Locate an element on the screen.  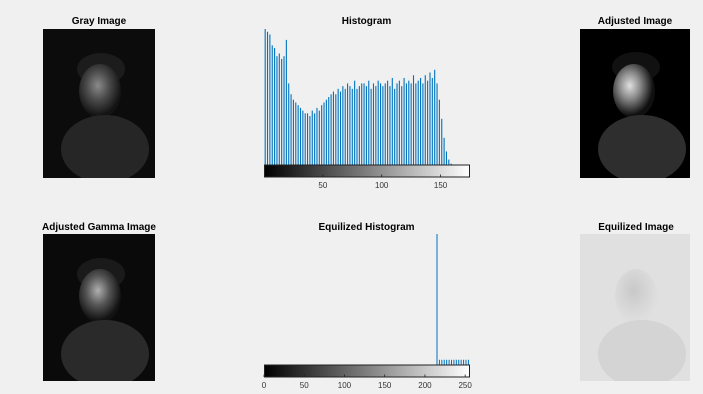
adjusted-image-title: Adjusted Image is located at coordinates (635, 21).